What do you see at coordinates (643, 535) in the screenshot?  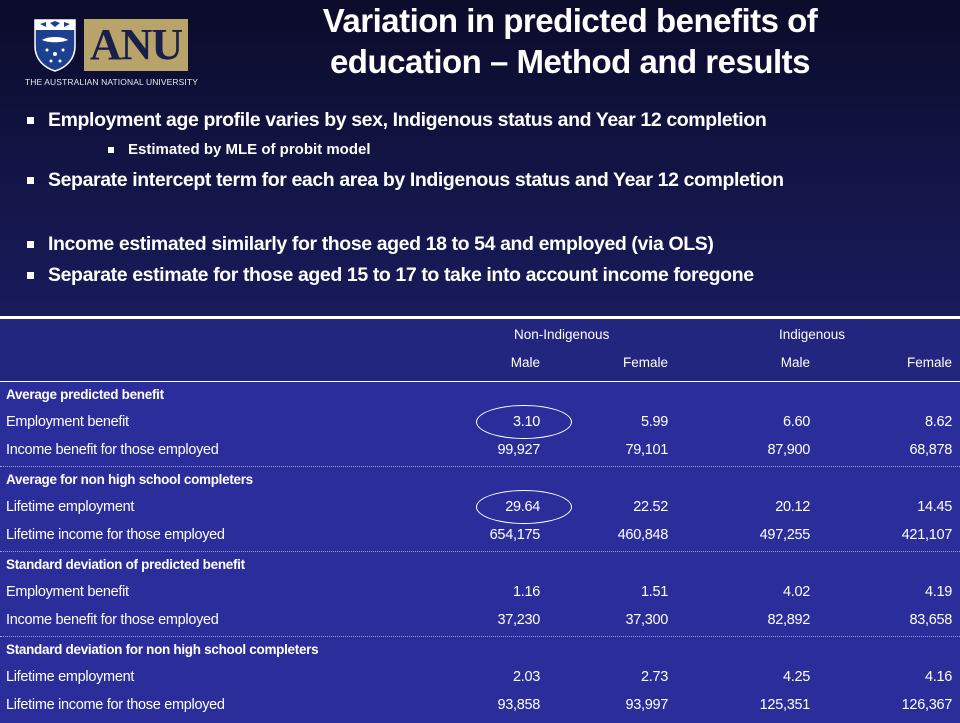 I see `table-cell: 460,848` at bounding box center [643, 535].